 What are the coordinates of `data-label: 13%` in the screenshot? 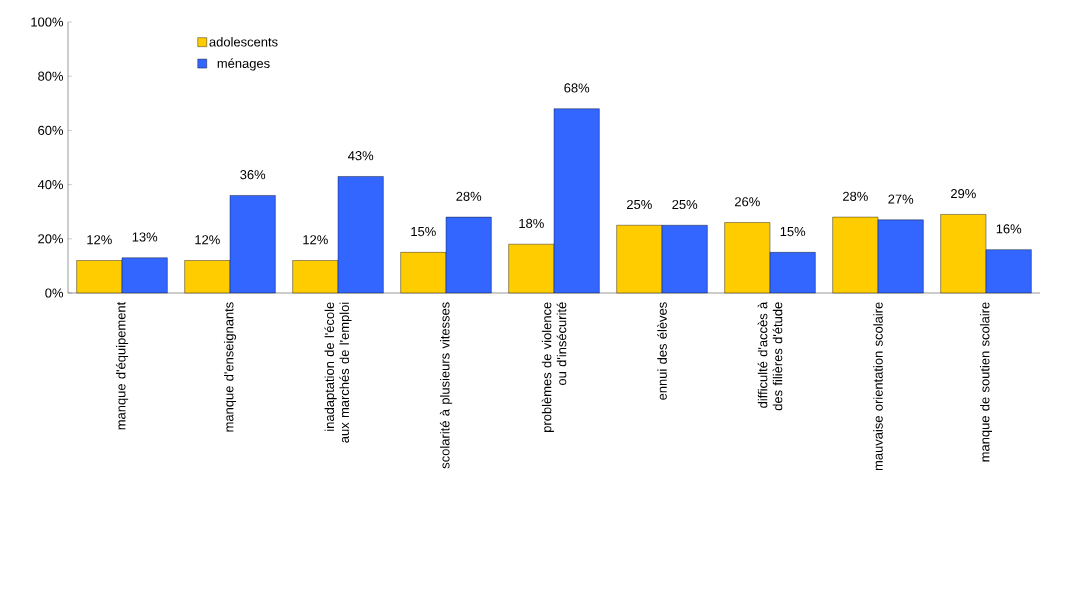 It's located at (145, 237).